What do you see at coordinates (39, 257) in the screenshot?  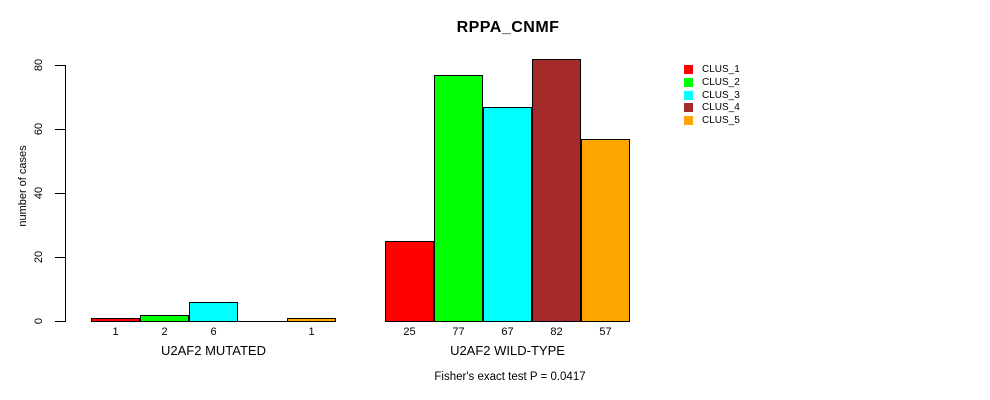 I see `y-tick-label: 20` at bounding box center [39, 257].